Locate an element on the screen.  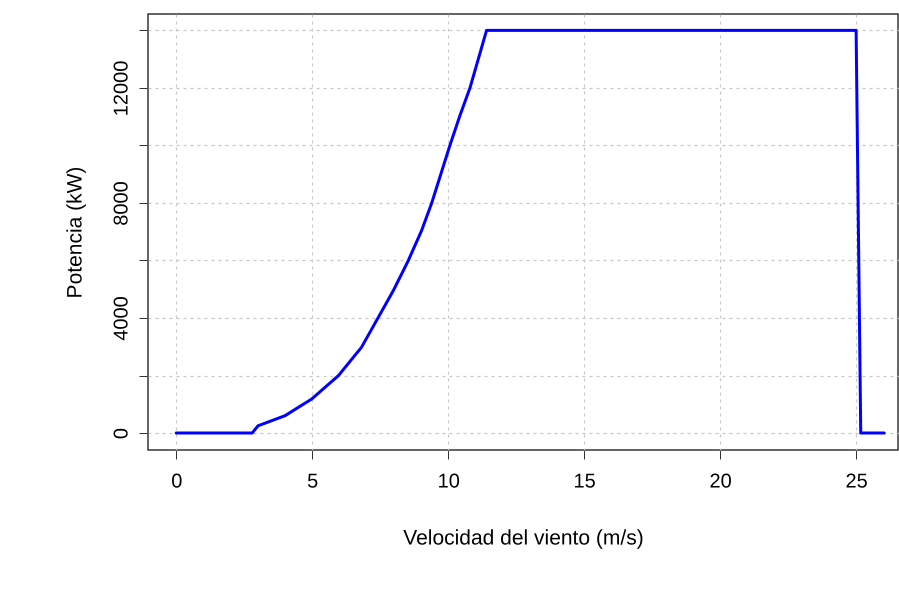
x-tick-label: 0 is located at coordinates (176, 481).